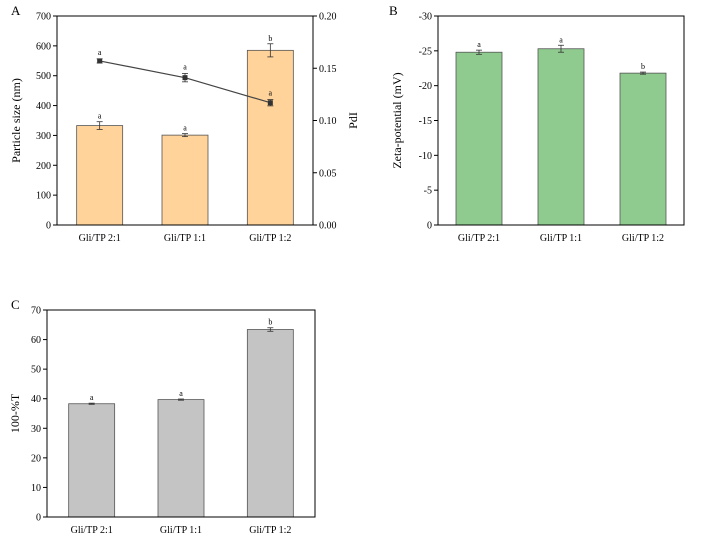  What do you see at coordinates (328, 69) in the screenshot?
I see `y2-tick-label: 0.15` at bounding box center [328, 69].